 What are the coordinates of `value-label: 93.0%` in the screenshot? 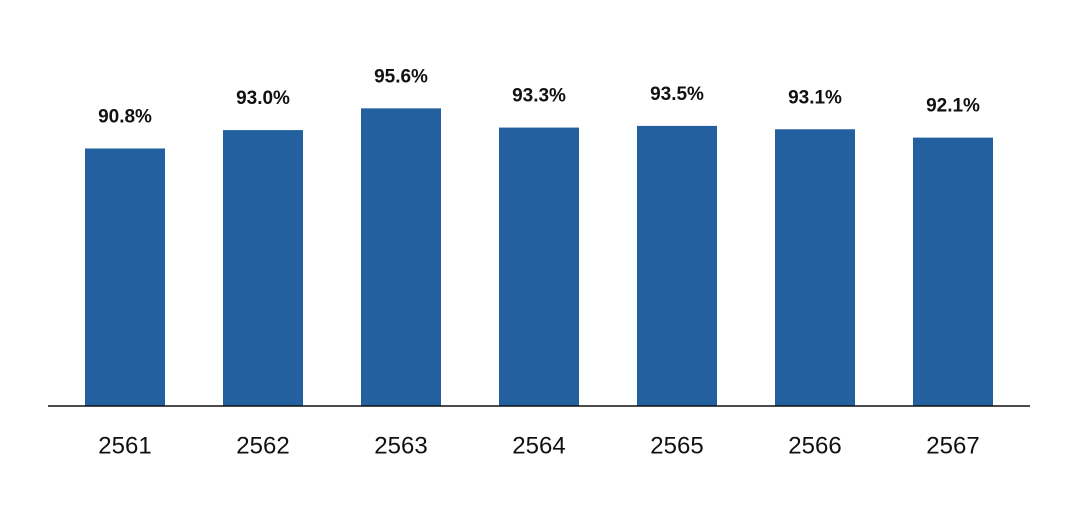 It's located at (263, 98).